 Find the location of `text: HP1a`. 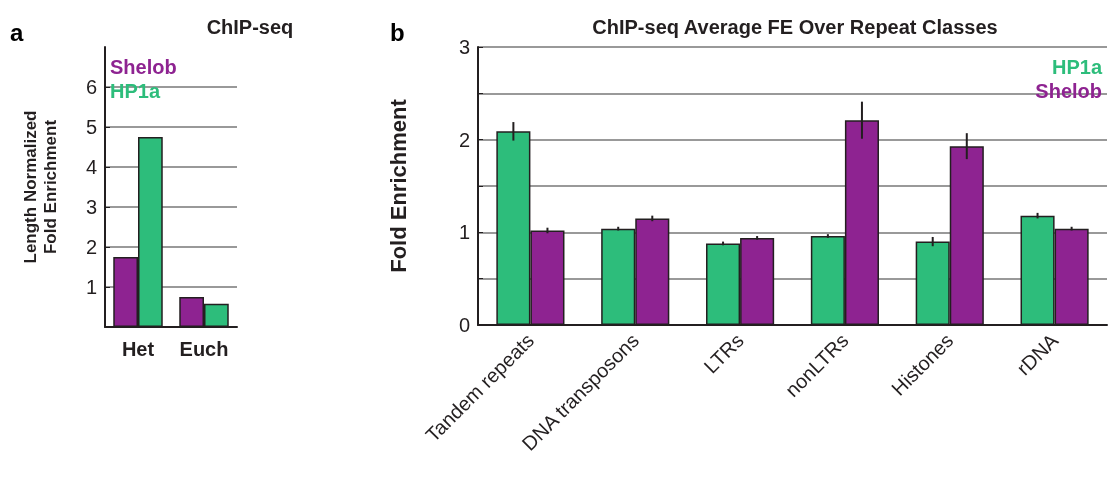

text: HP1a is located at coordinates (1077, 67).